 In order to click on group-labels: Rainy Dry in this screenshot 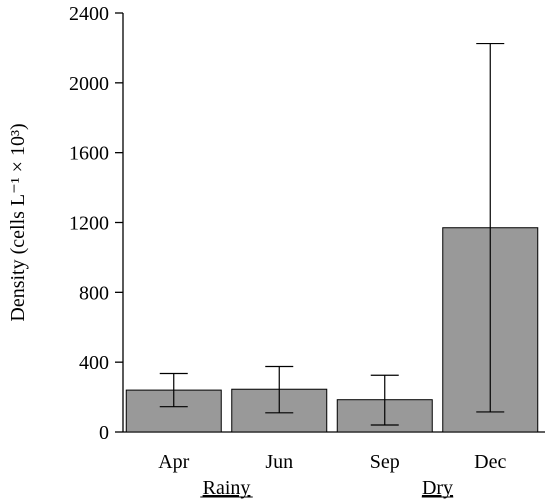, I will do `click(327, 488)`.